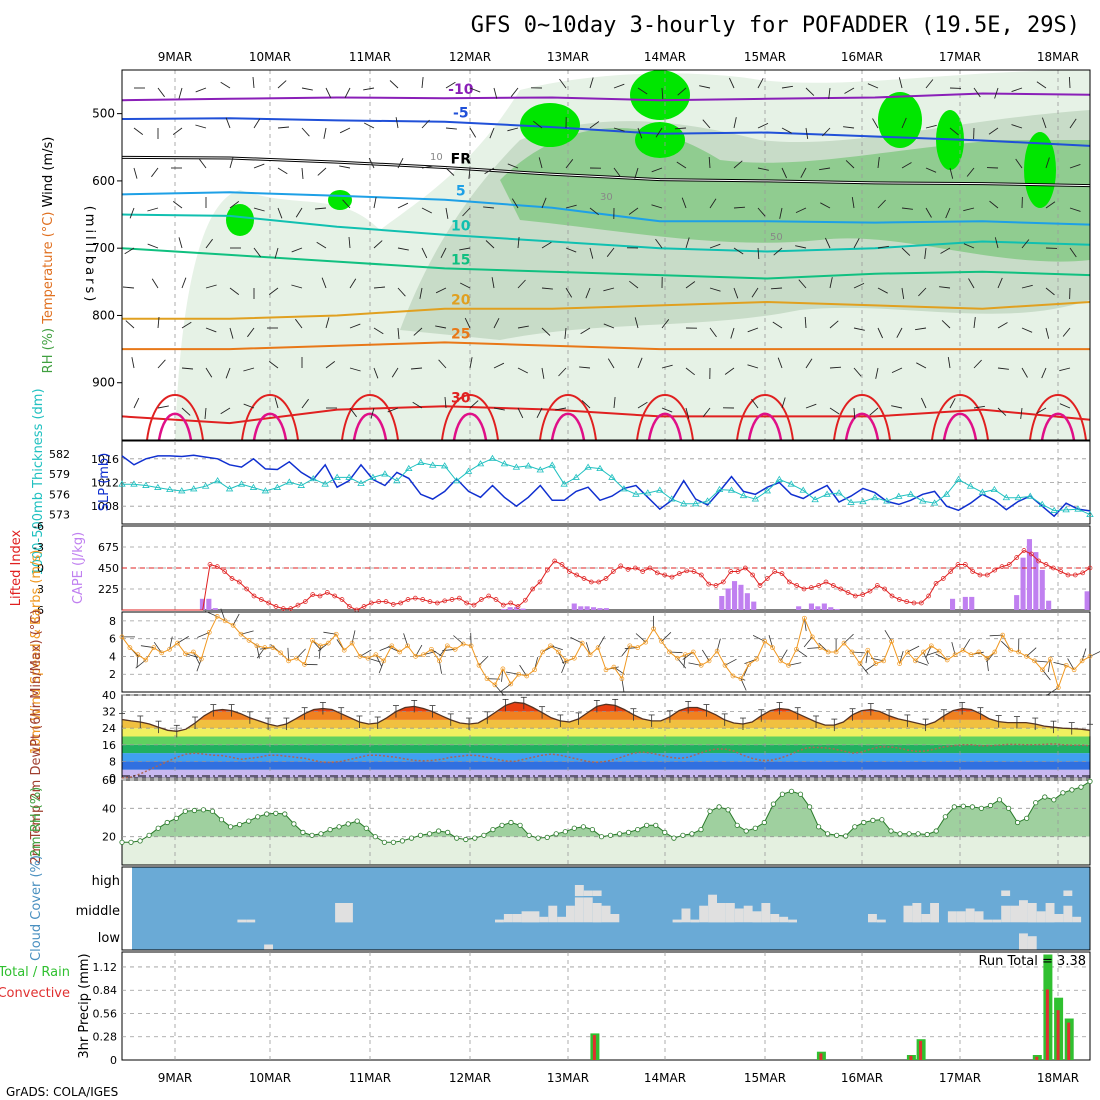  What do you see at coordinates (606, 171) in the screenshot?
I see `freezing-line-core` at bounding box center [606, 171].